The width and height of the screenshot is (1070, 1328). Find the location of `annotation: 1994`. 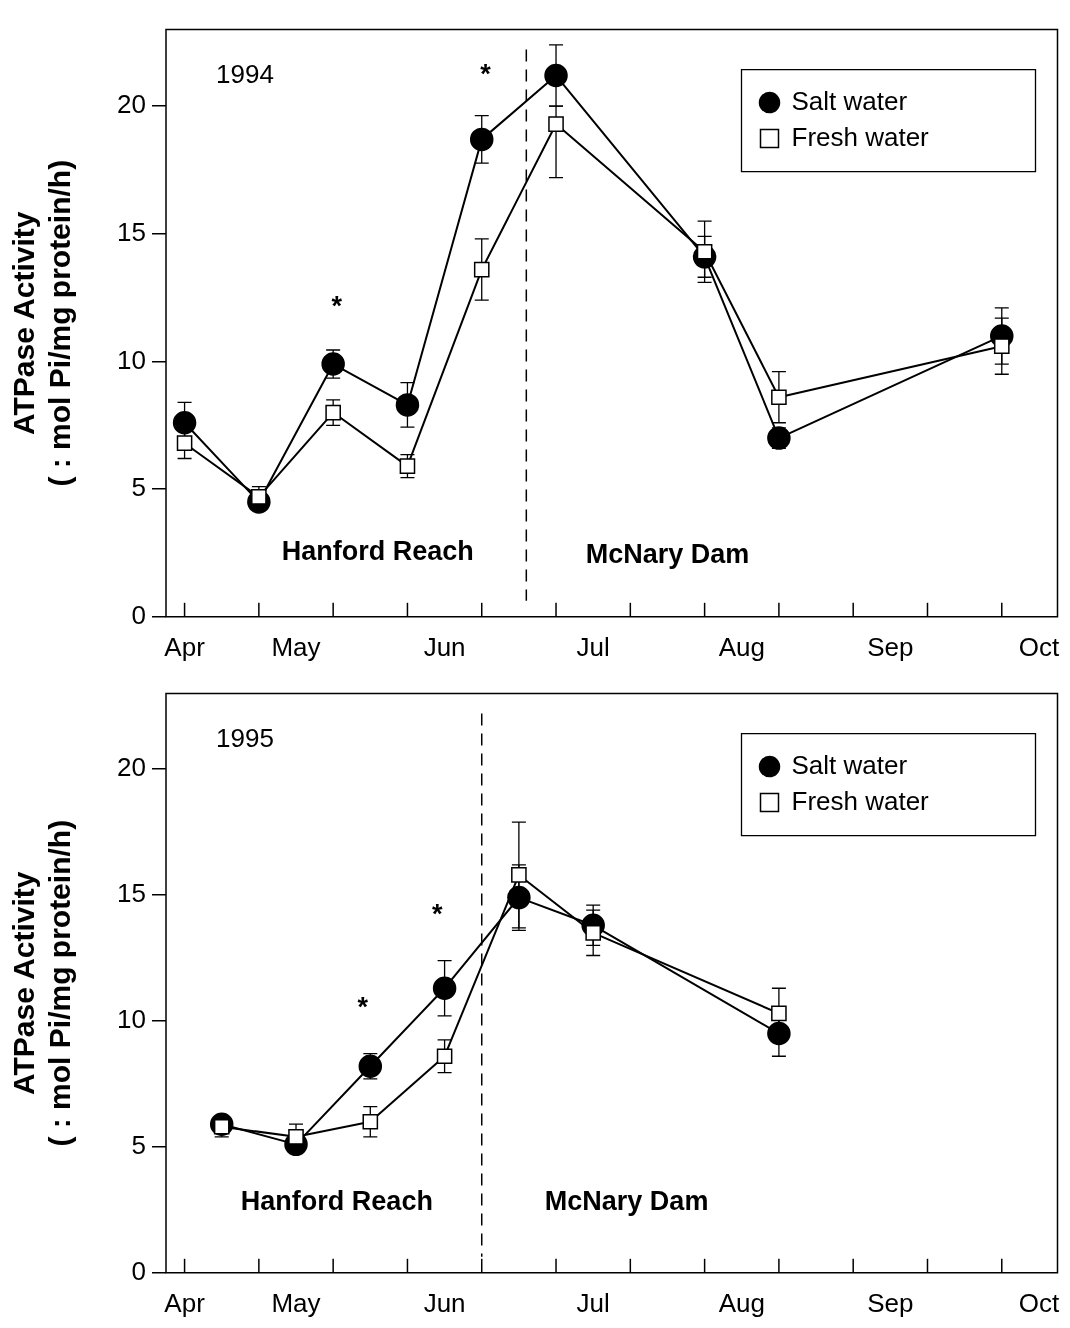

annotation: 1994 is located at coordinates (245, 73).